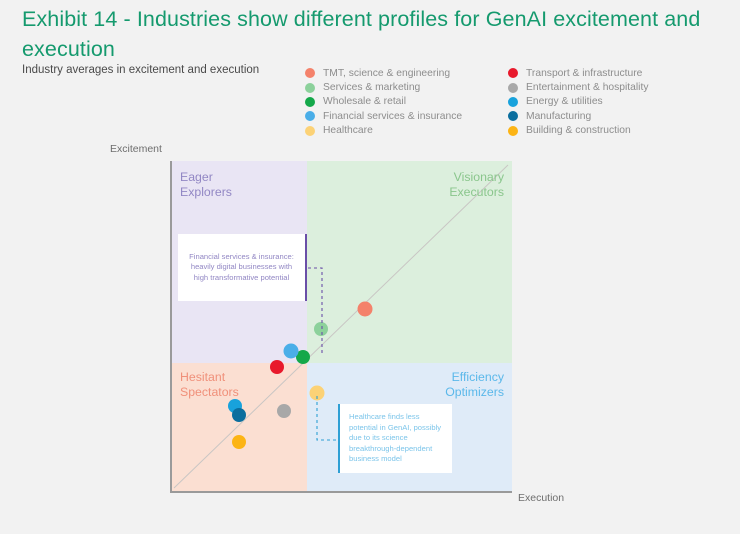 The image size is (740, 534). Describe the element at coordinates (541, 498) in the screenshot. I see `x-axis-label: Execution` at that location.